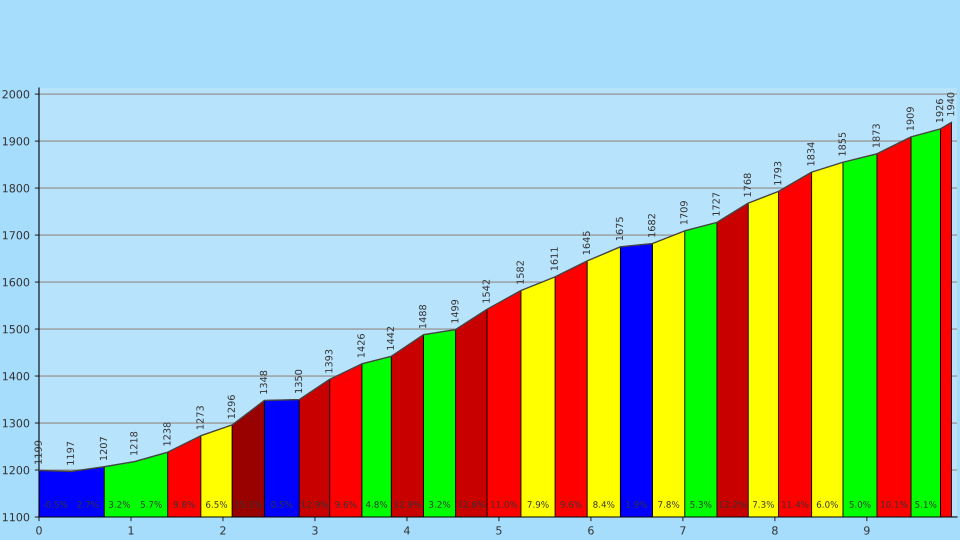 The height and width of the screenshot is (540, 960). Describe the element at coordinates (16, 423) in the screenshot. I see `y-tick-label: 1300` at that location.